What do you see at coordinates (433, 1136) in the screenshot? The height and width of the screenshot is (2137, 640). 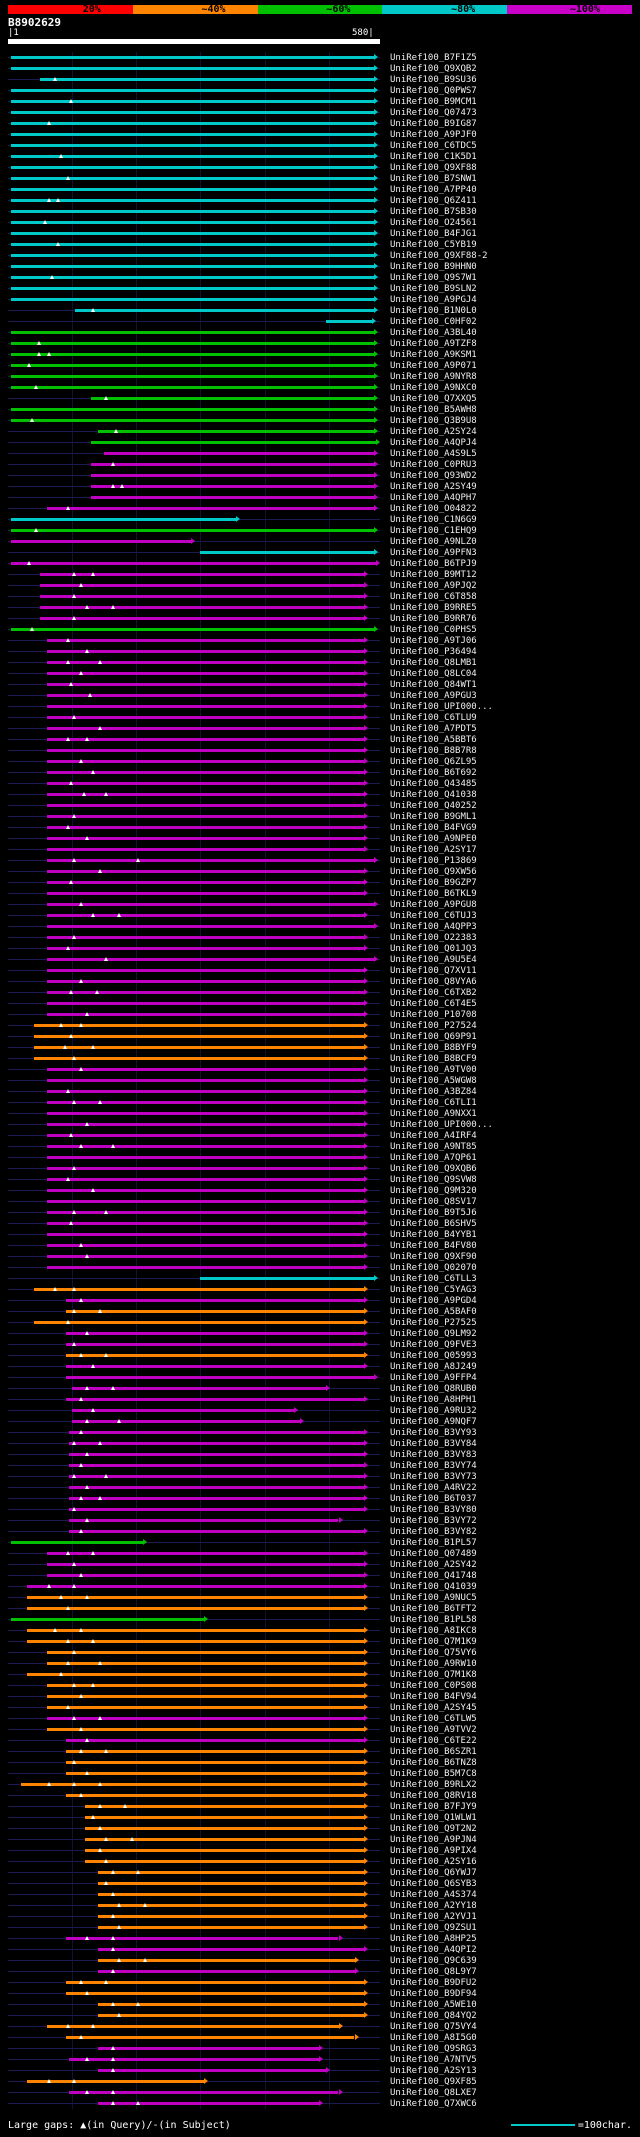 I see `hit-label: UniRef100_A4IRF4` at bounding box center [433, 1136].